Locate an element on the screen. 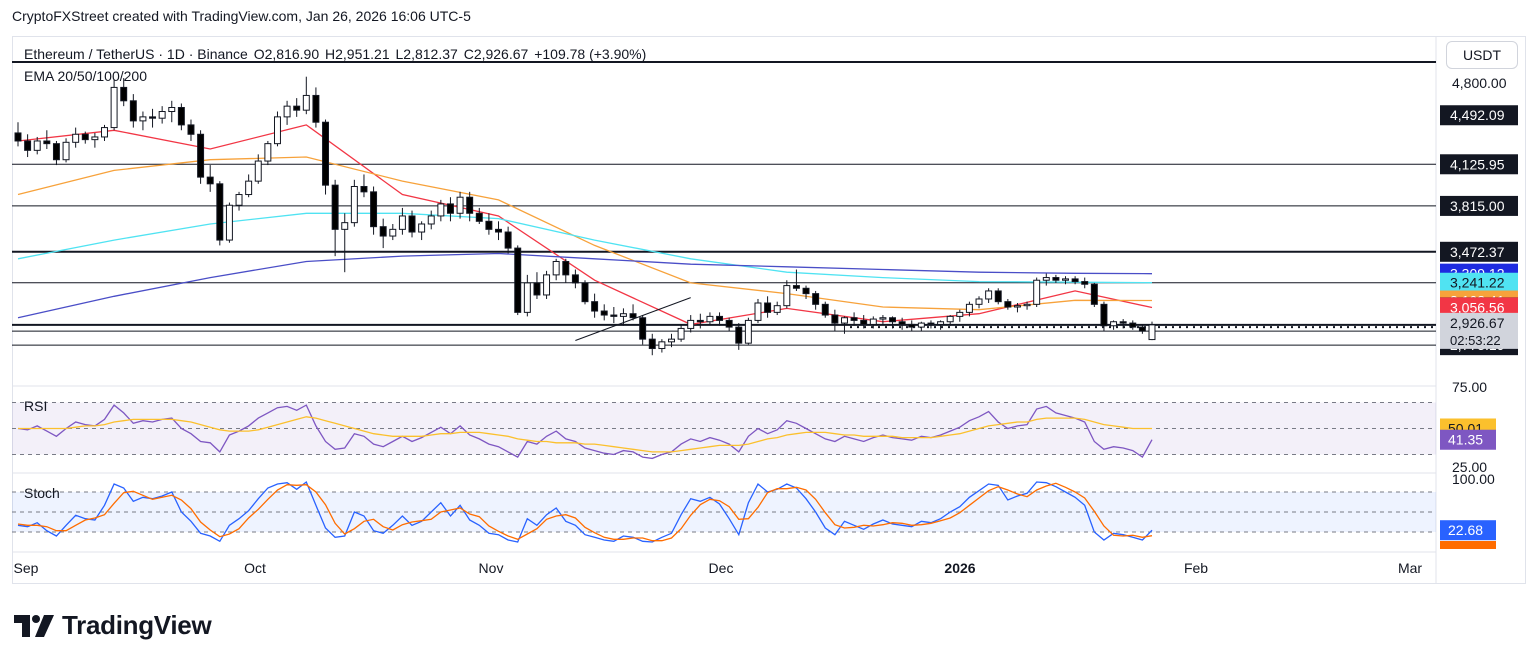  price-label-text: 3,241.22 is located at coordinates (1477, 283).